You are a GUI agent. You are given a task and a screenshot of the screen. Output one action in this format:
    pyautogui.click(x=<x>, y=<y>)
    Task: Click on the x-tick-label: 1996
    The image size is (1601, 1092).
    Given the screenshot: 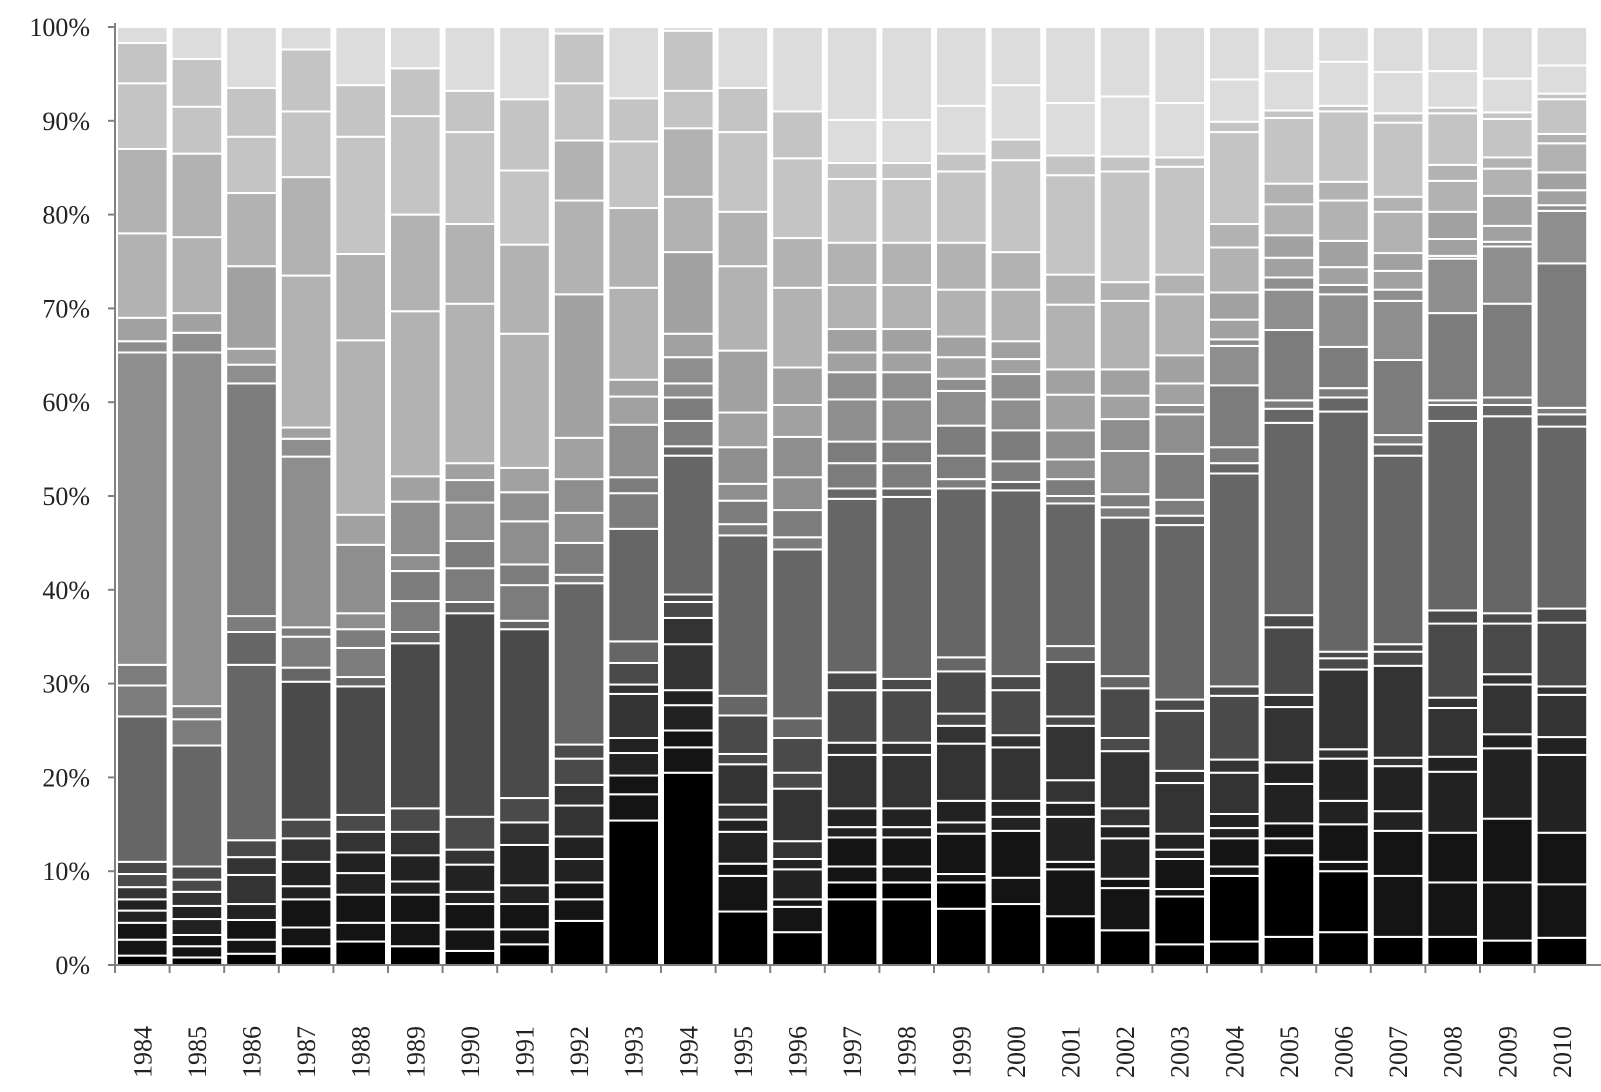 What is the action you would take?
    pyautogui.click(x=798, y=1052)
    